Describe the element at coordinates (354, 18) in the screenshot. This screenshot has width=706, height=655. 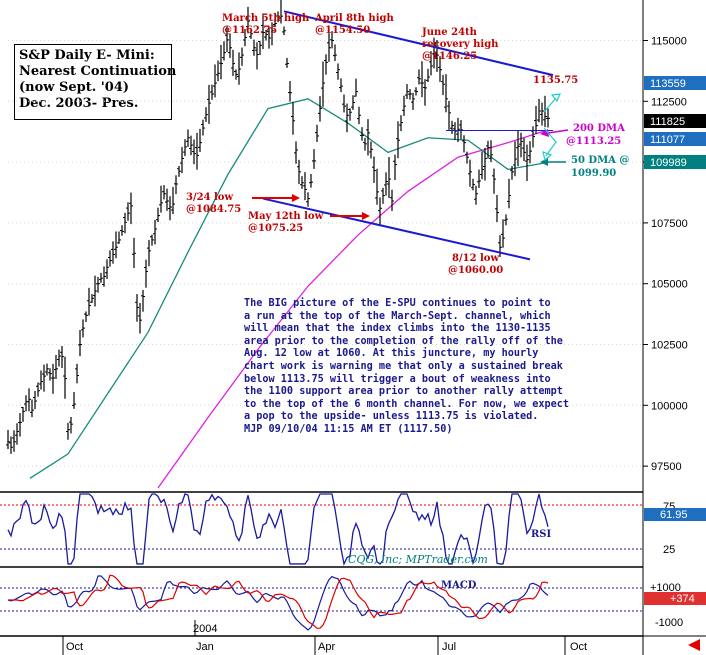
I see `april-high-label: April 8th high` at that location.